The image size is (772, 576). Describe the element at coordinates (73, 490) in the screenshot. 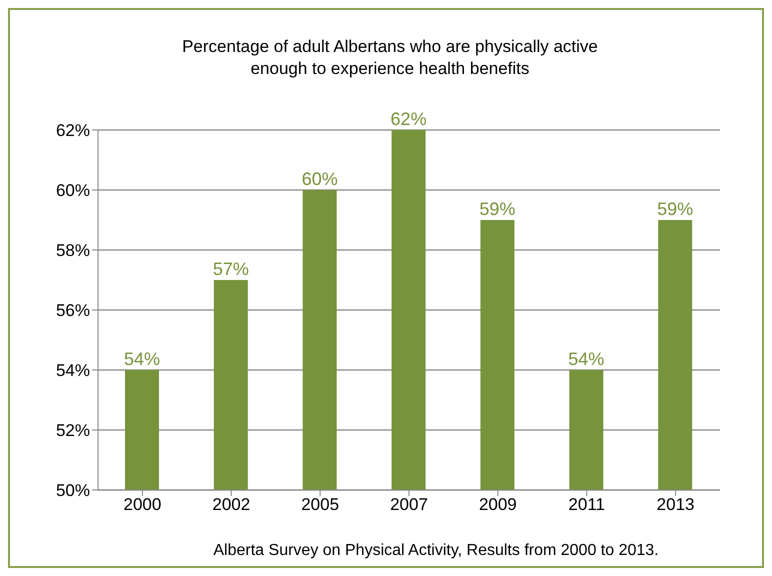

I see `y-tick-label: 50%` at that location.